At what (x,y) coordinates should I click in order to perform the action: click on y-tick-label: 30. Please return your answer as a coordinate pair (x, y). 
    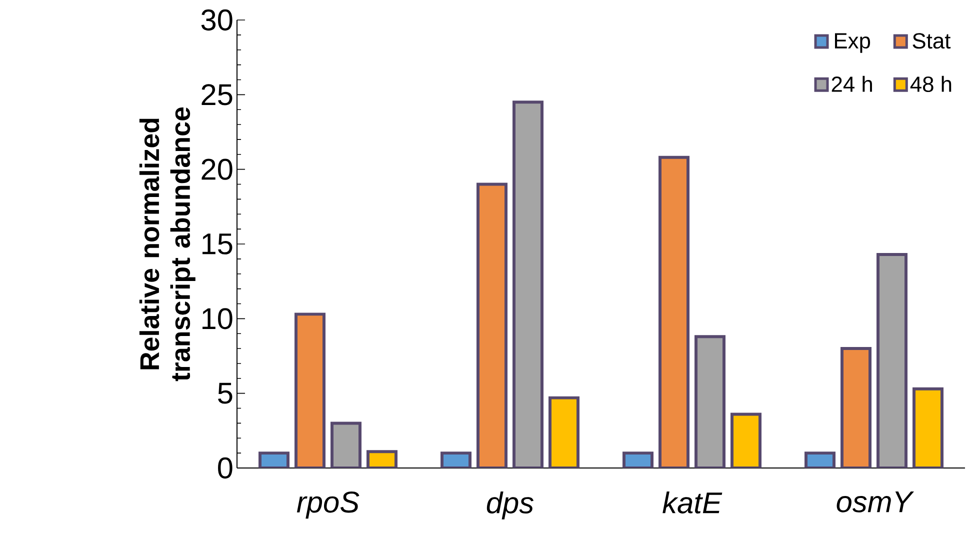
    Looking at the image, I should click on (216, 20).